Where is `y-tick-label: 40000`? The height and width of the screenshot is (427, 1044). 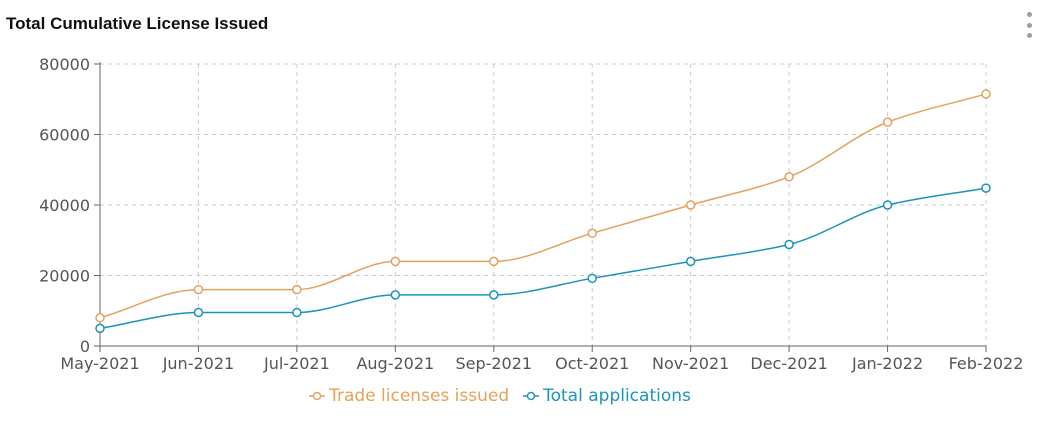 y-tick-label: 40000 is located at coordinates (64, 205).